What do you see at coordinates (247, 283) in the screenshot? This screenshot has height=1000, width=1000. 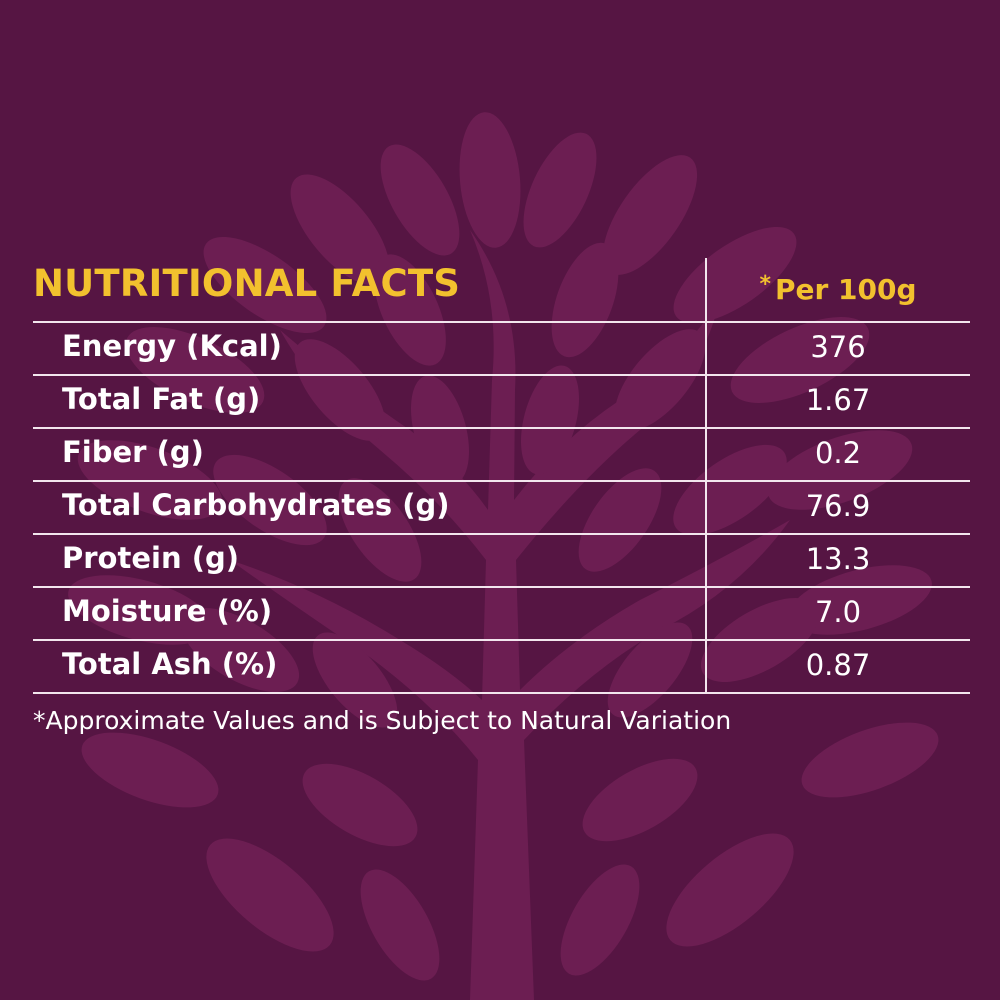 I see `table-title: NUTRITIONAL FACTS` at bounding box center [247, 283].